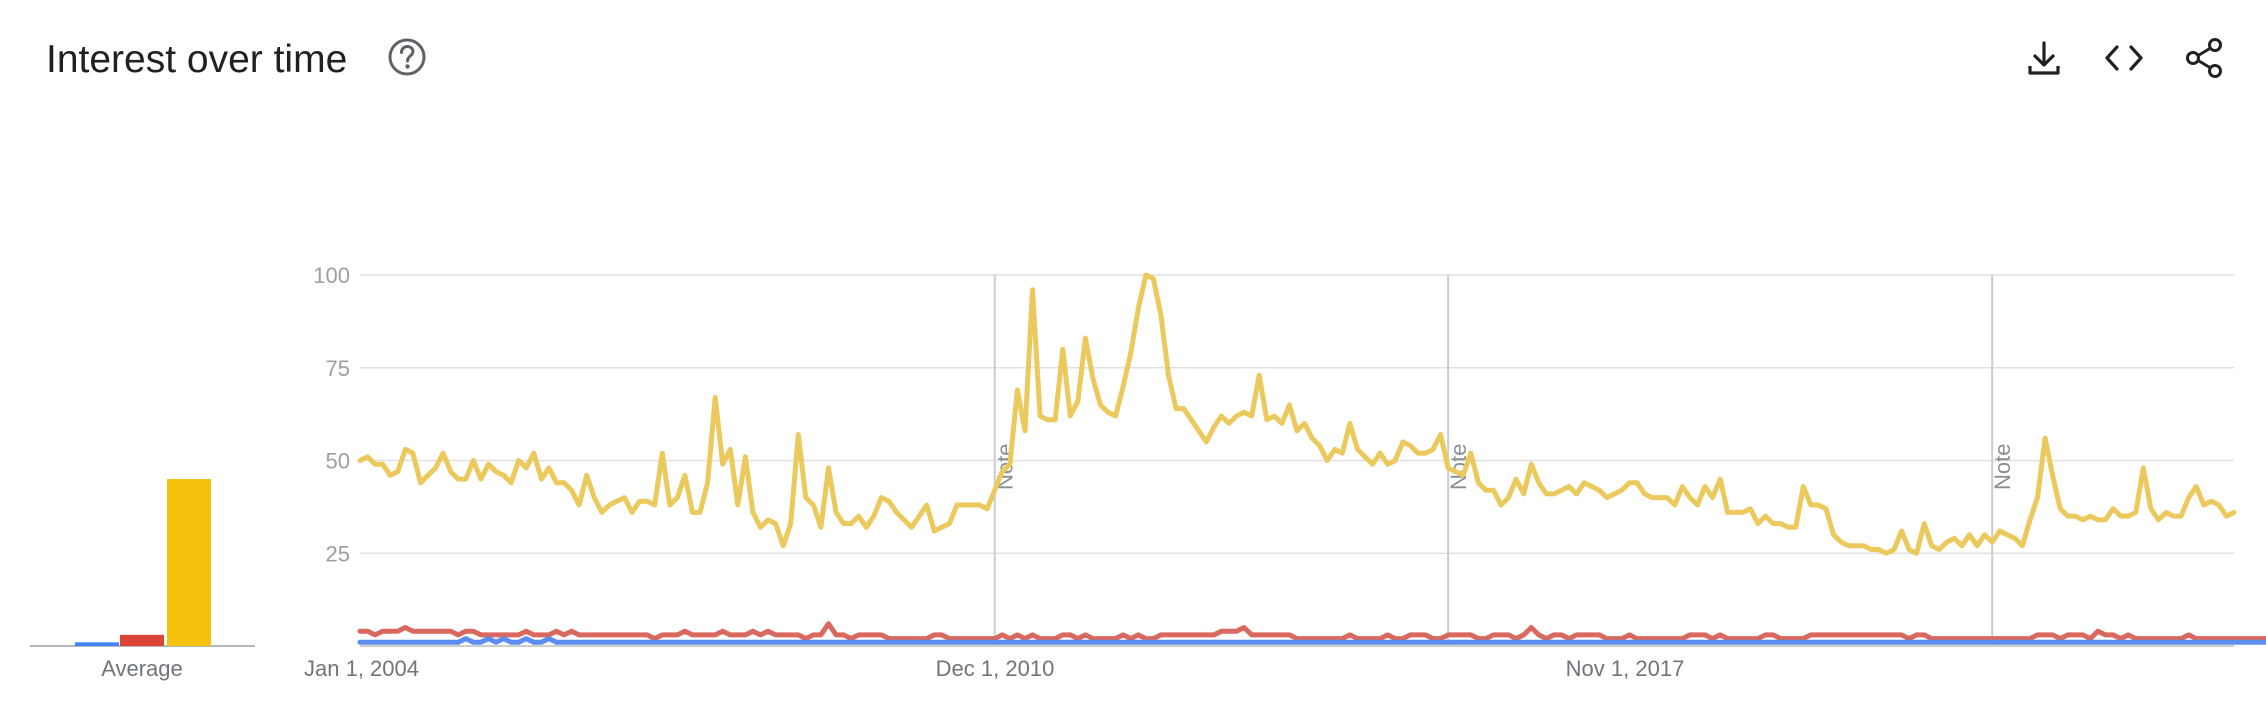  I want to click on y-tick-label: 100, so click(331, 275).